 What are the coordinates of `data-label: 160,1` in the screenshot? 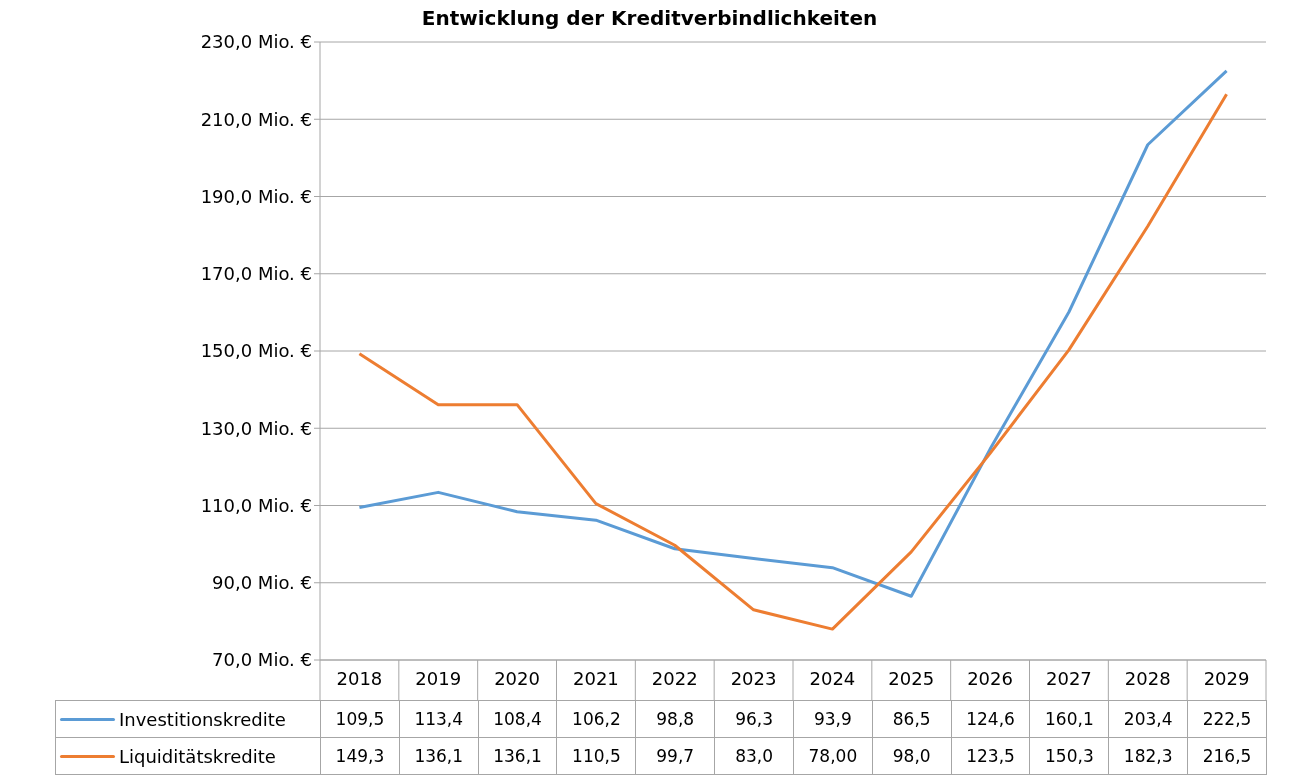 It's located at (1070, 719).